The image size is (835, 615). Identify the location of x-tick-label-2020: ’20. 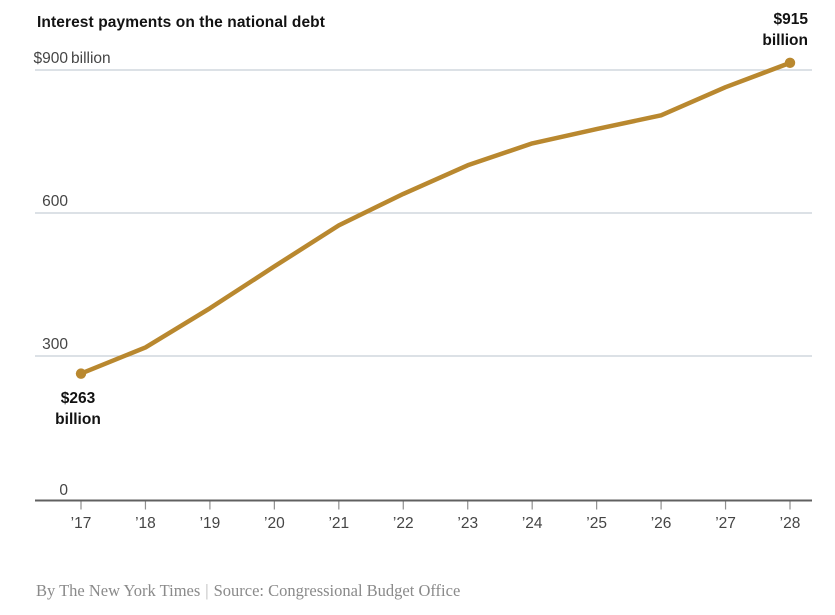
(274, 523).